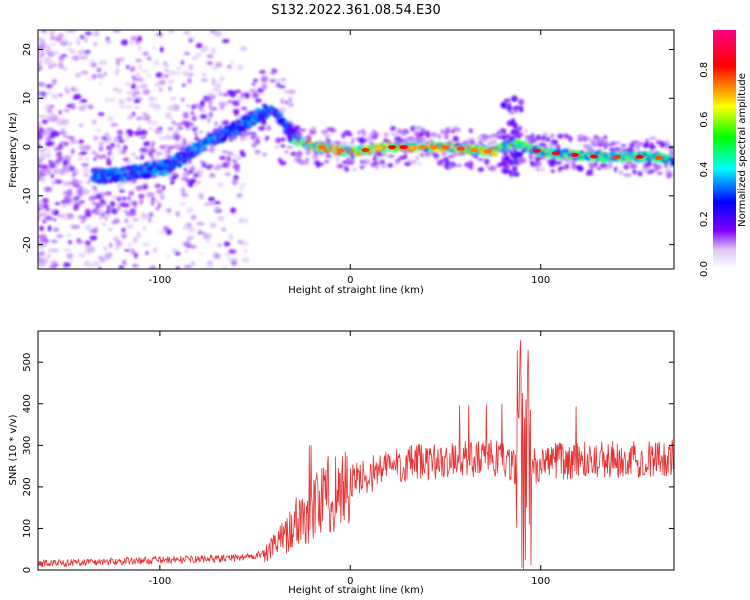 This screenshot has width=750, height=600. I want to click on x-tick-label: 100, so click(540, 280).